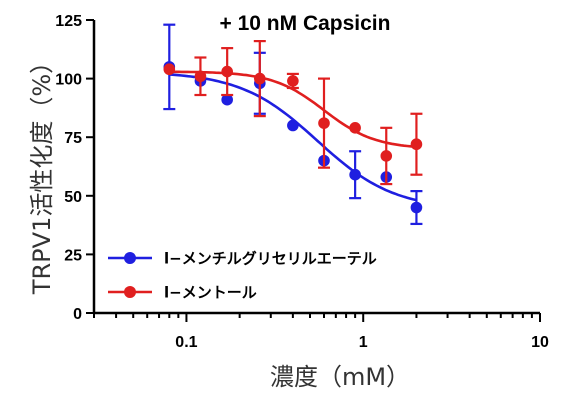  Describe the element at coordinates (186, 342) in the screenshot. I see `x-tick-label: 0.1` at that location.